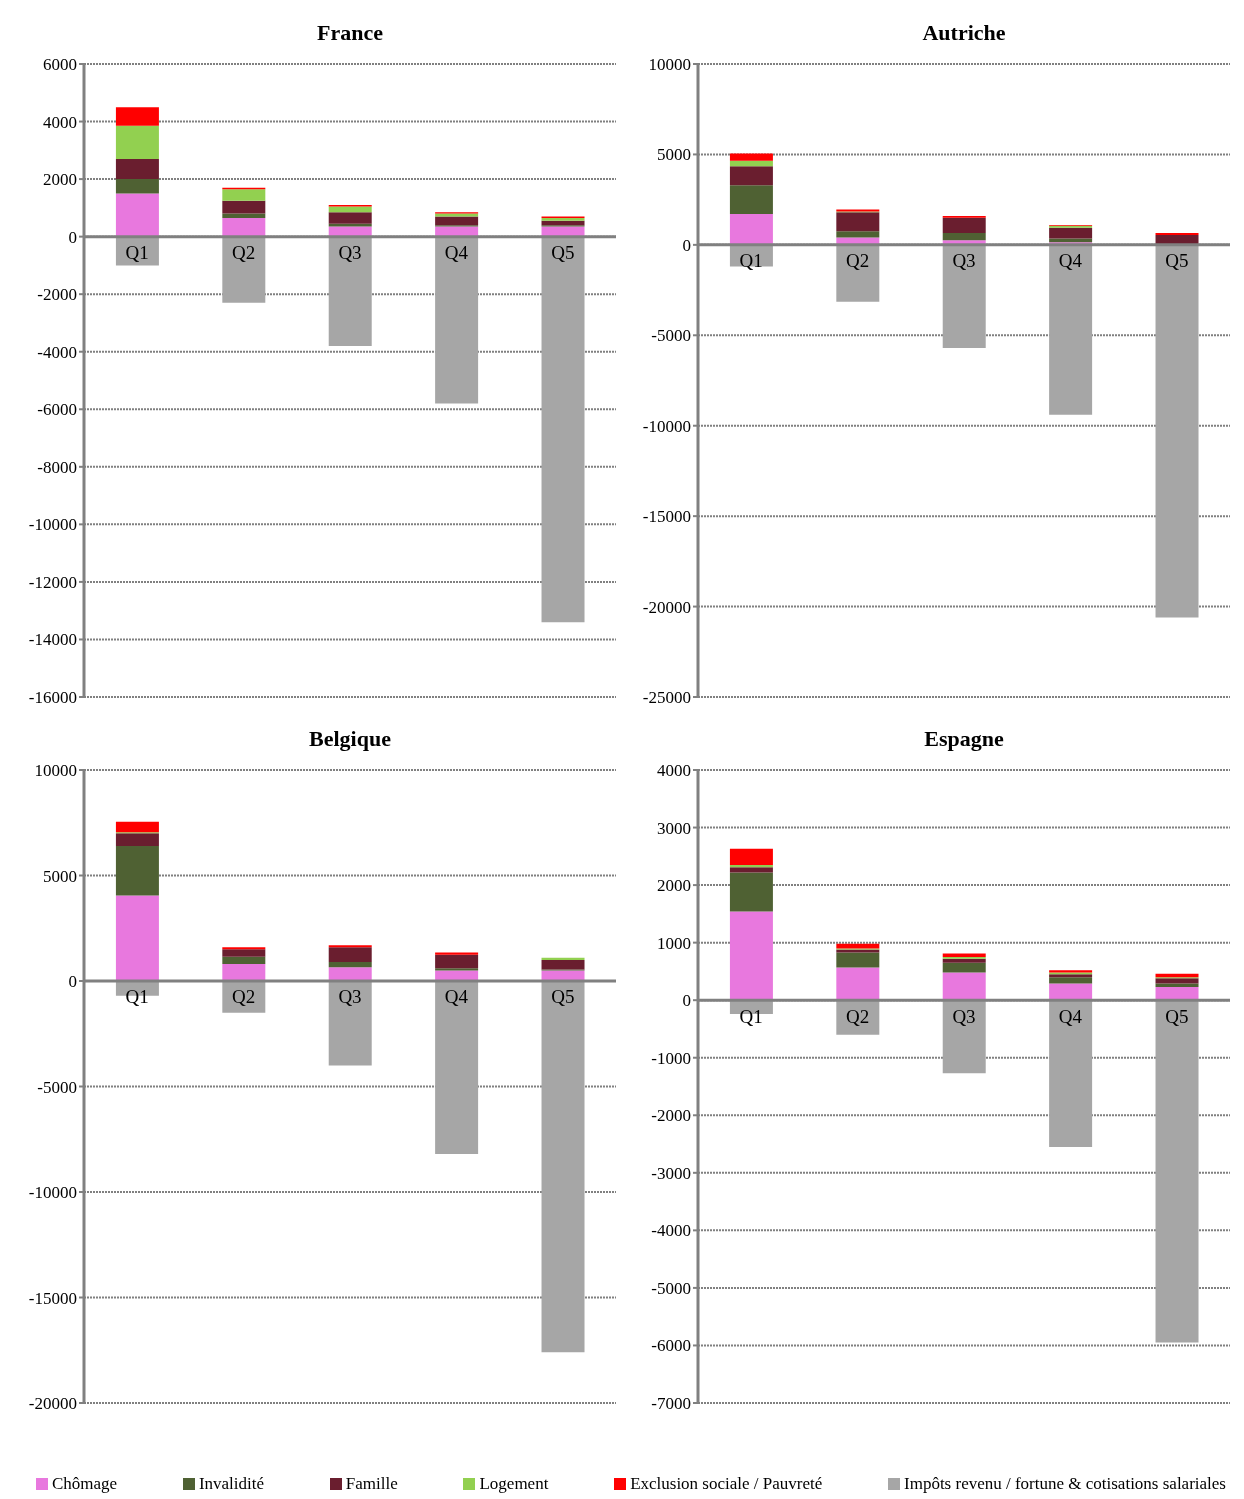 The image size is (1244, 1499). Describe the element at coordinates (726, 1484) in the screenshot. I see `legend-label: Exclusion sociale / Pauvreté` at that location.